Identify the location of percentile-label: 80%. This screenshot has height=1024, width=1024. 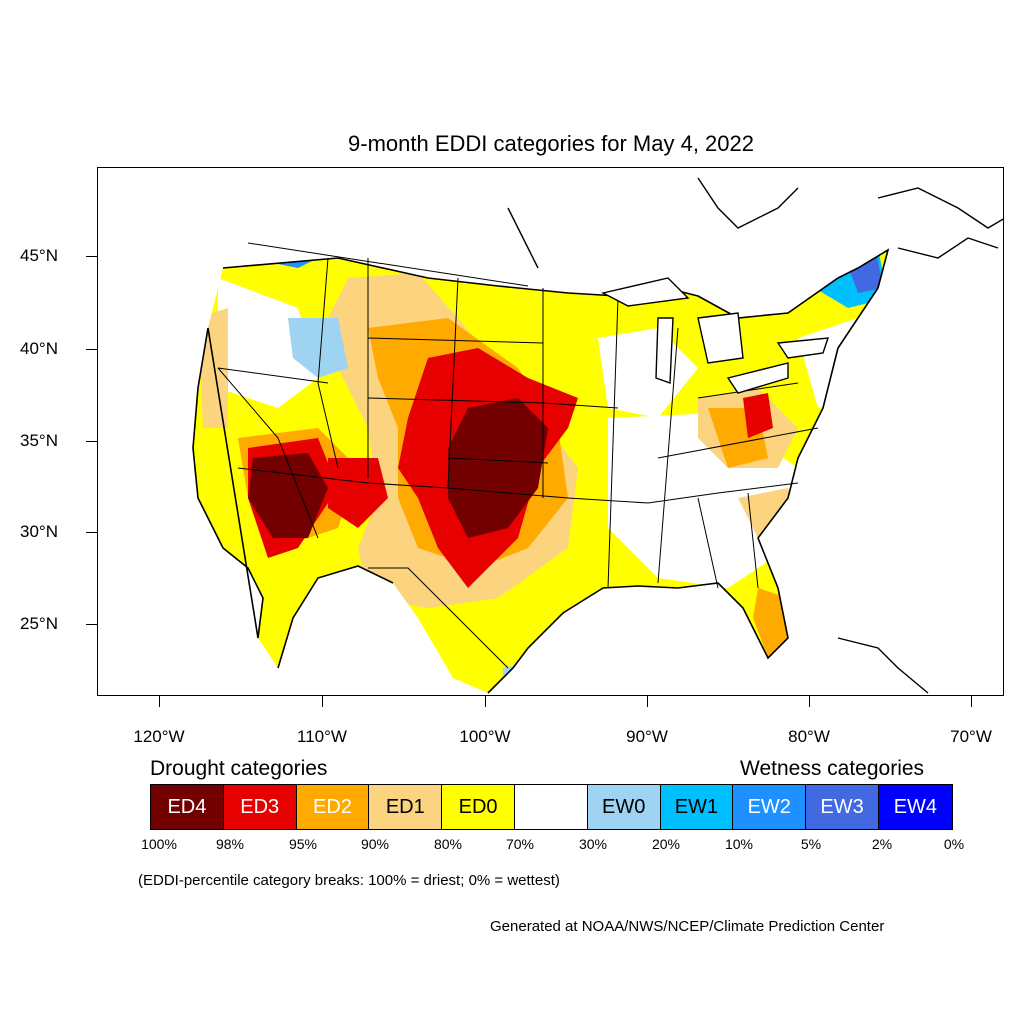
(448, 844).